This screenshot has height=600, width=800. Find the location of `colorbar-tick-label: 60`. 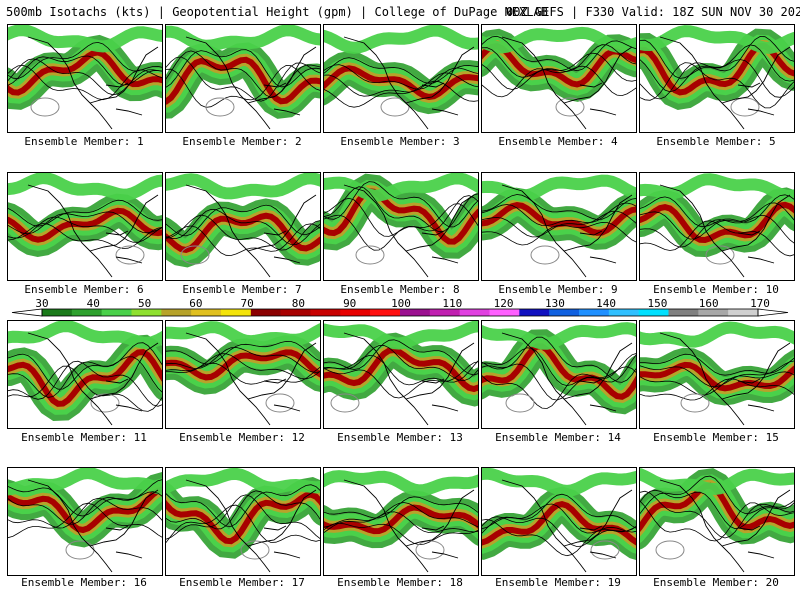

colorbar-tick-label: 60 is located at coordinates (195, 304).